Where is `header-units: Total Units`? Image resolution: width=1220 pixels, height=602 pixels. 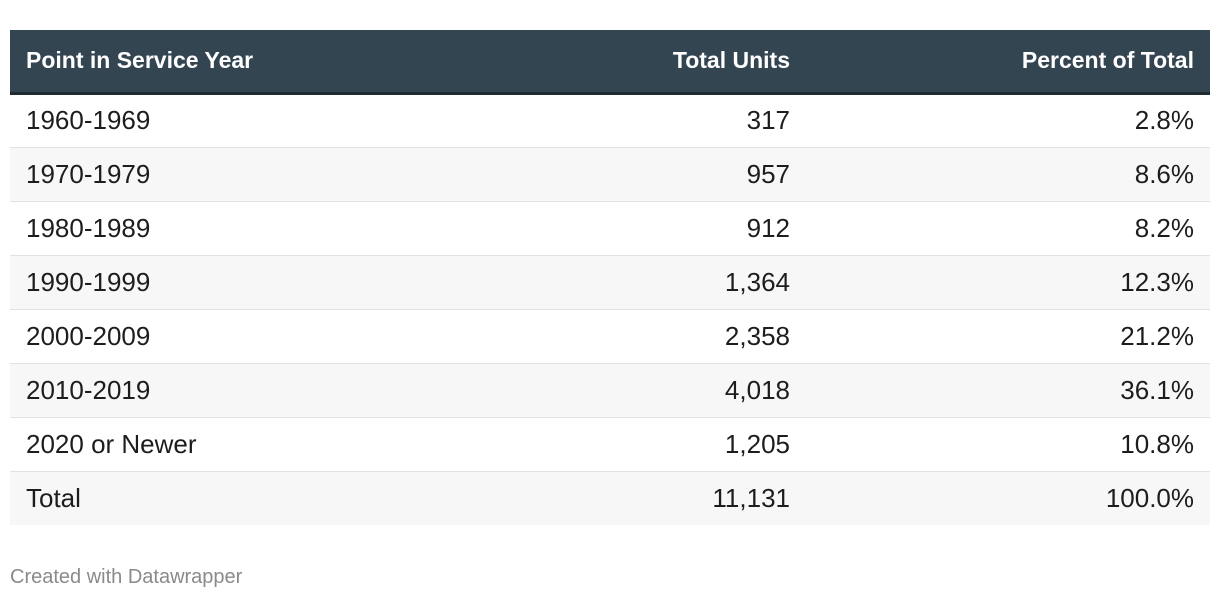 header-units: Total Units is located at coordinates (608, 62).